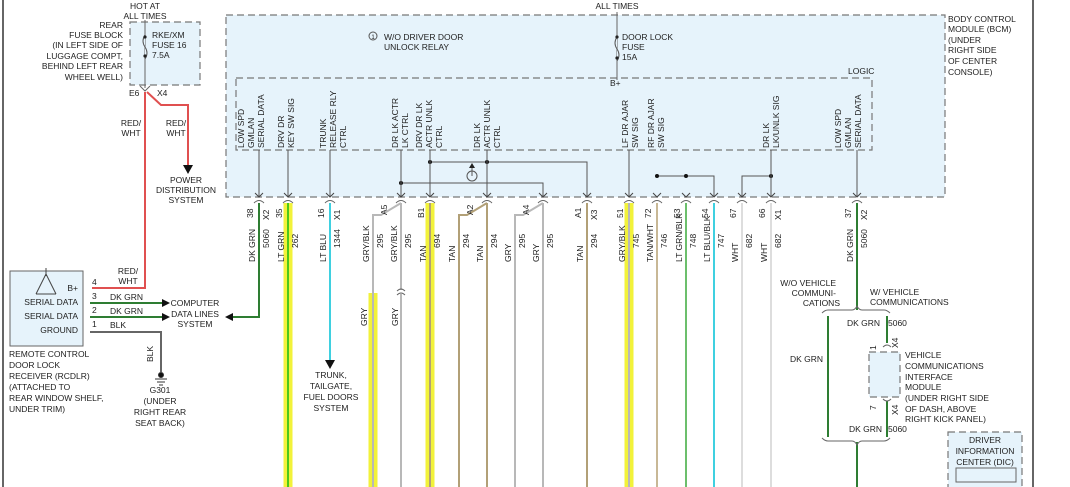 The height and width of the screenshot is (487, 1070). Describe the element at coordinates (472, 172) in the screenshot. I see `relay-icon` at that location.